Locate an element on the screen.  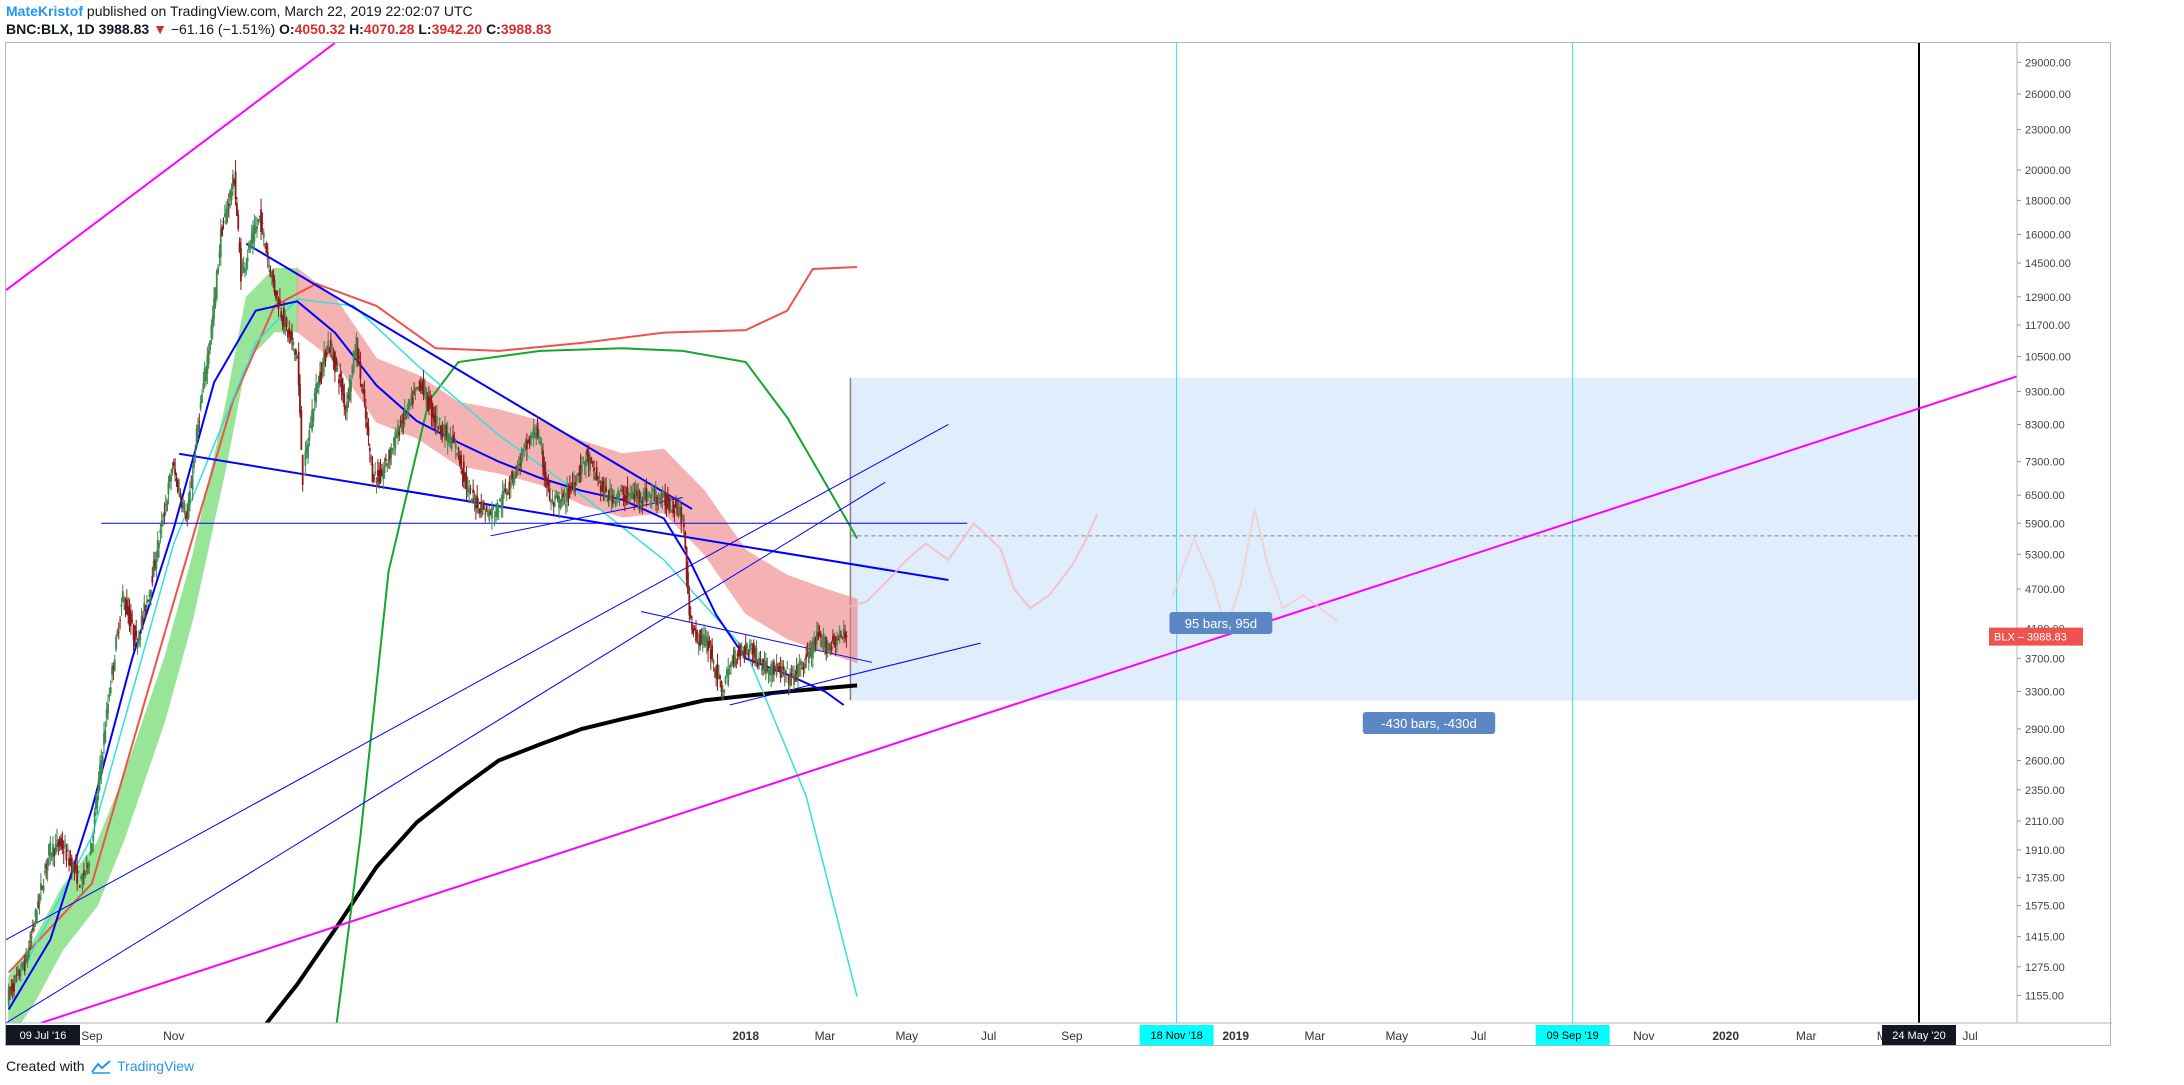
ichimoku-cloud-green is located at coordinates (153, 645).